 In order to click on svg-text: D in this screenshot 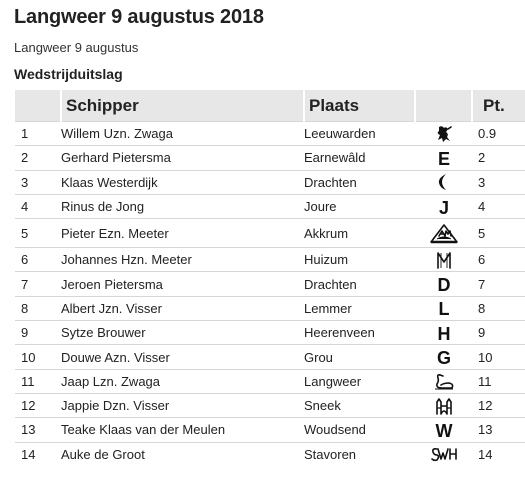, I will do `click(443, 284)`.